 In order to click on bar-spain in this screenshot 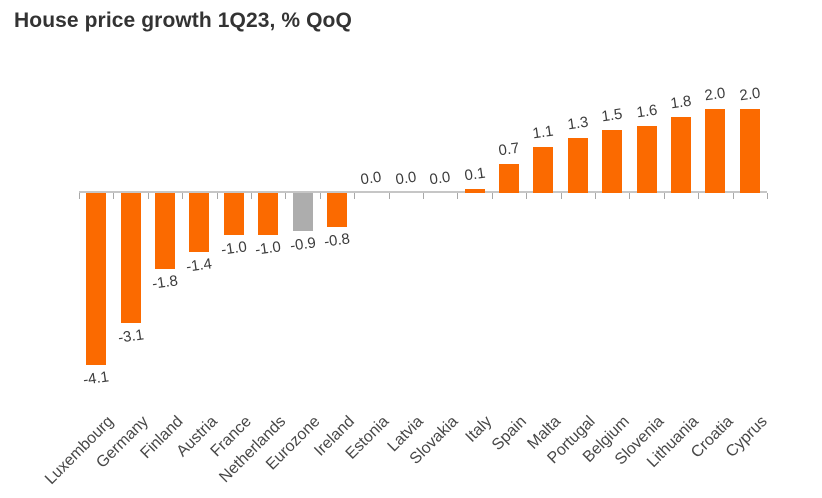, I will do `click(509, 178)`.